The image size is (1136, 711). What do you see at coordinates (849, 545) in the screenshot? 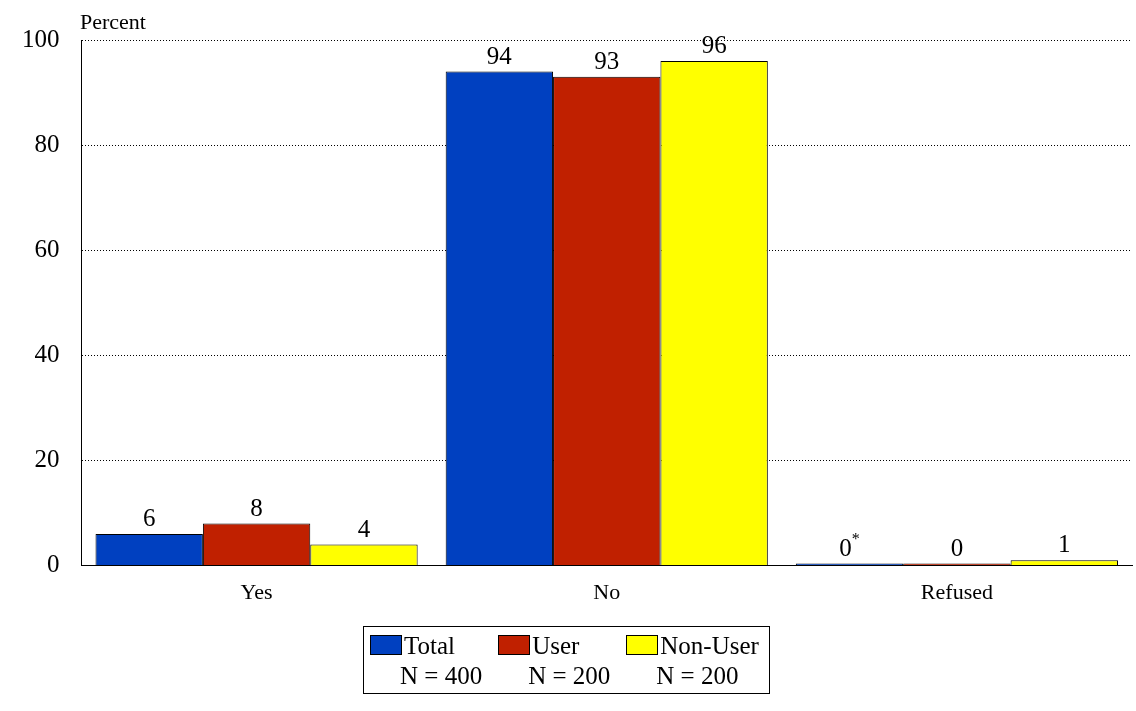
I see `data-label: 0*` at bounding box center [849, 545].